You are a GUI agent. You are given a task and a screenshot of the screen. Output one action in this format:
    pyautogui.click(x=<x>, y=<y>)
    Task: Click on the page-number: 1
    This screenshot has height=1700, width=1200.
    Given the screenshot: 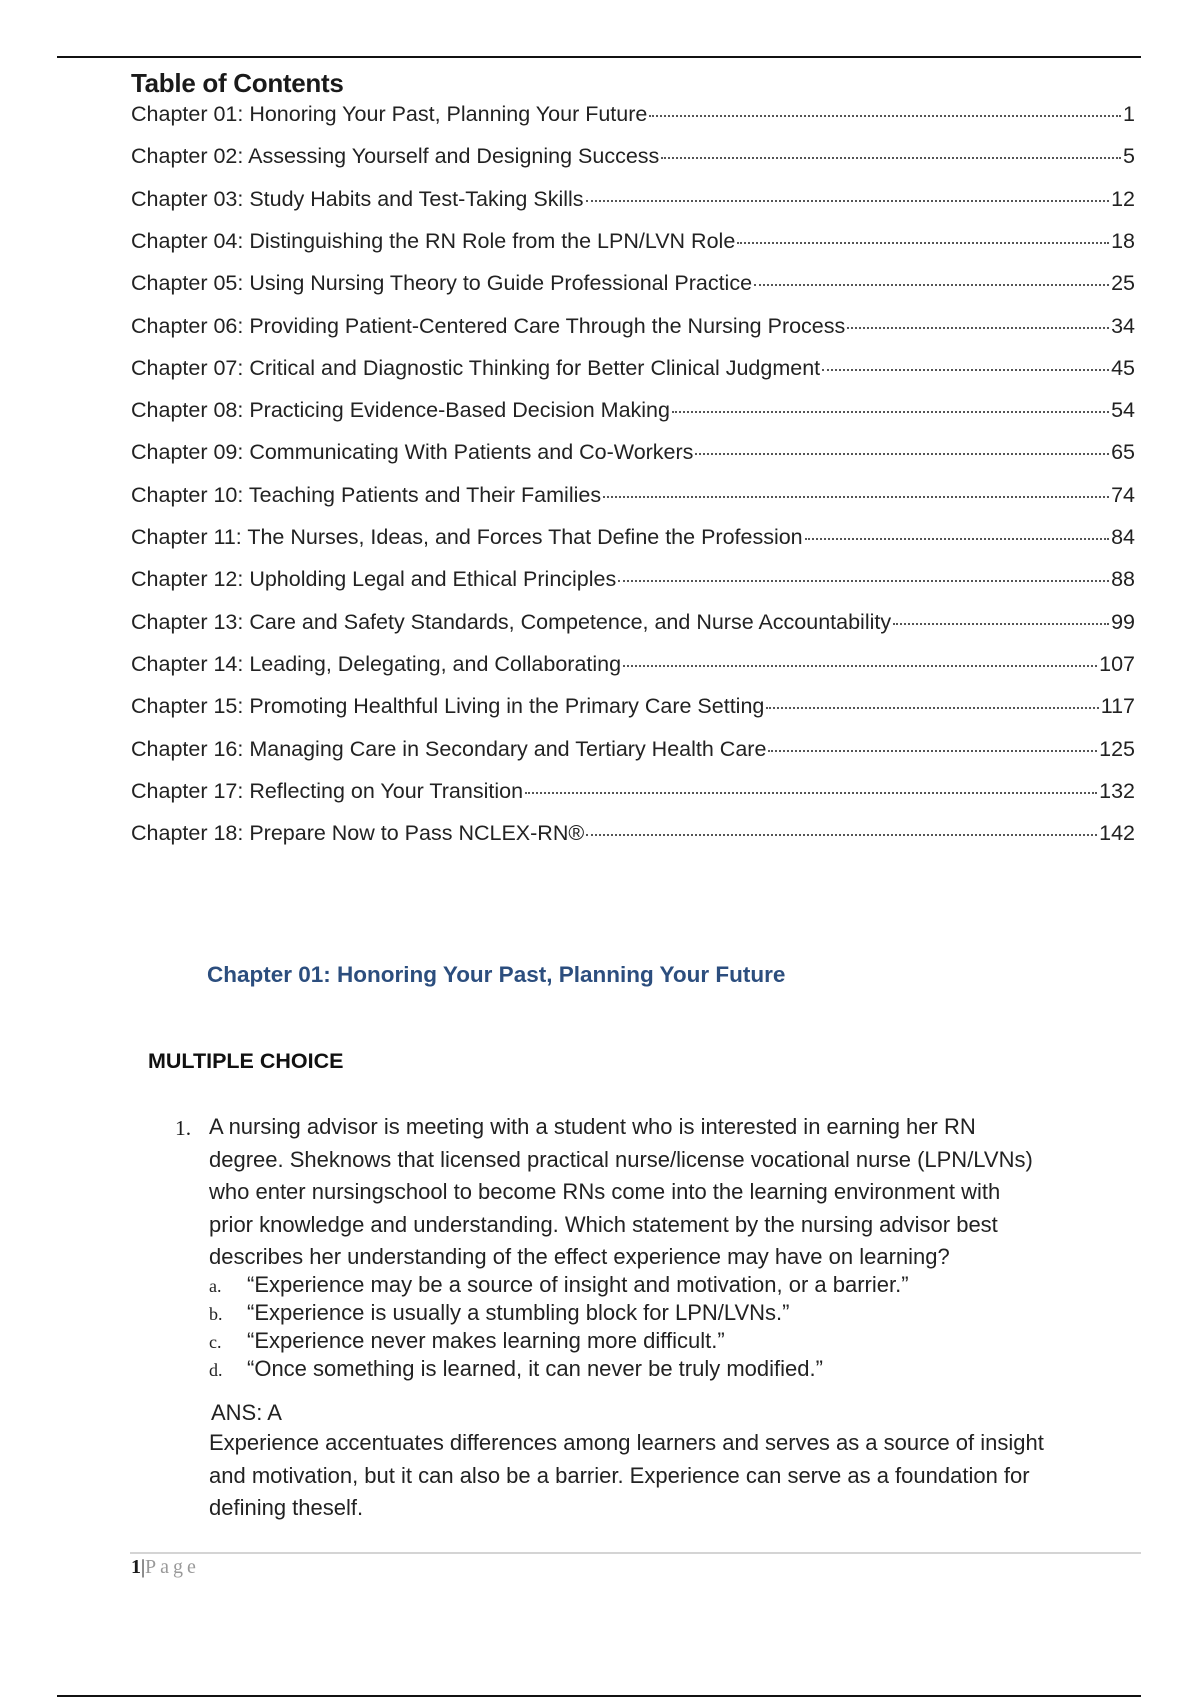 What is the action you would take?
    pyautogui.click(x=136, y=1567)
    